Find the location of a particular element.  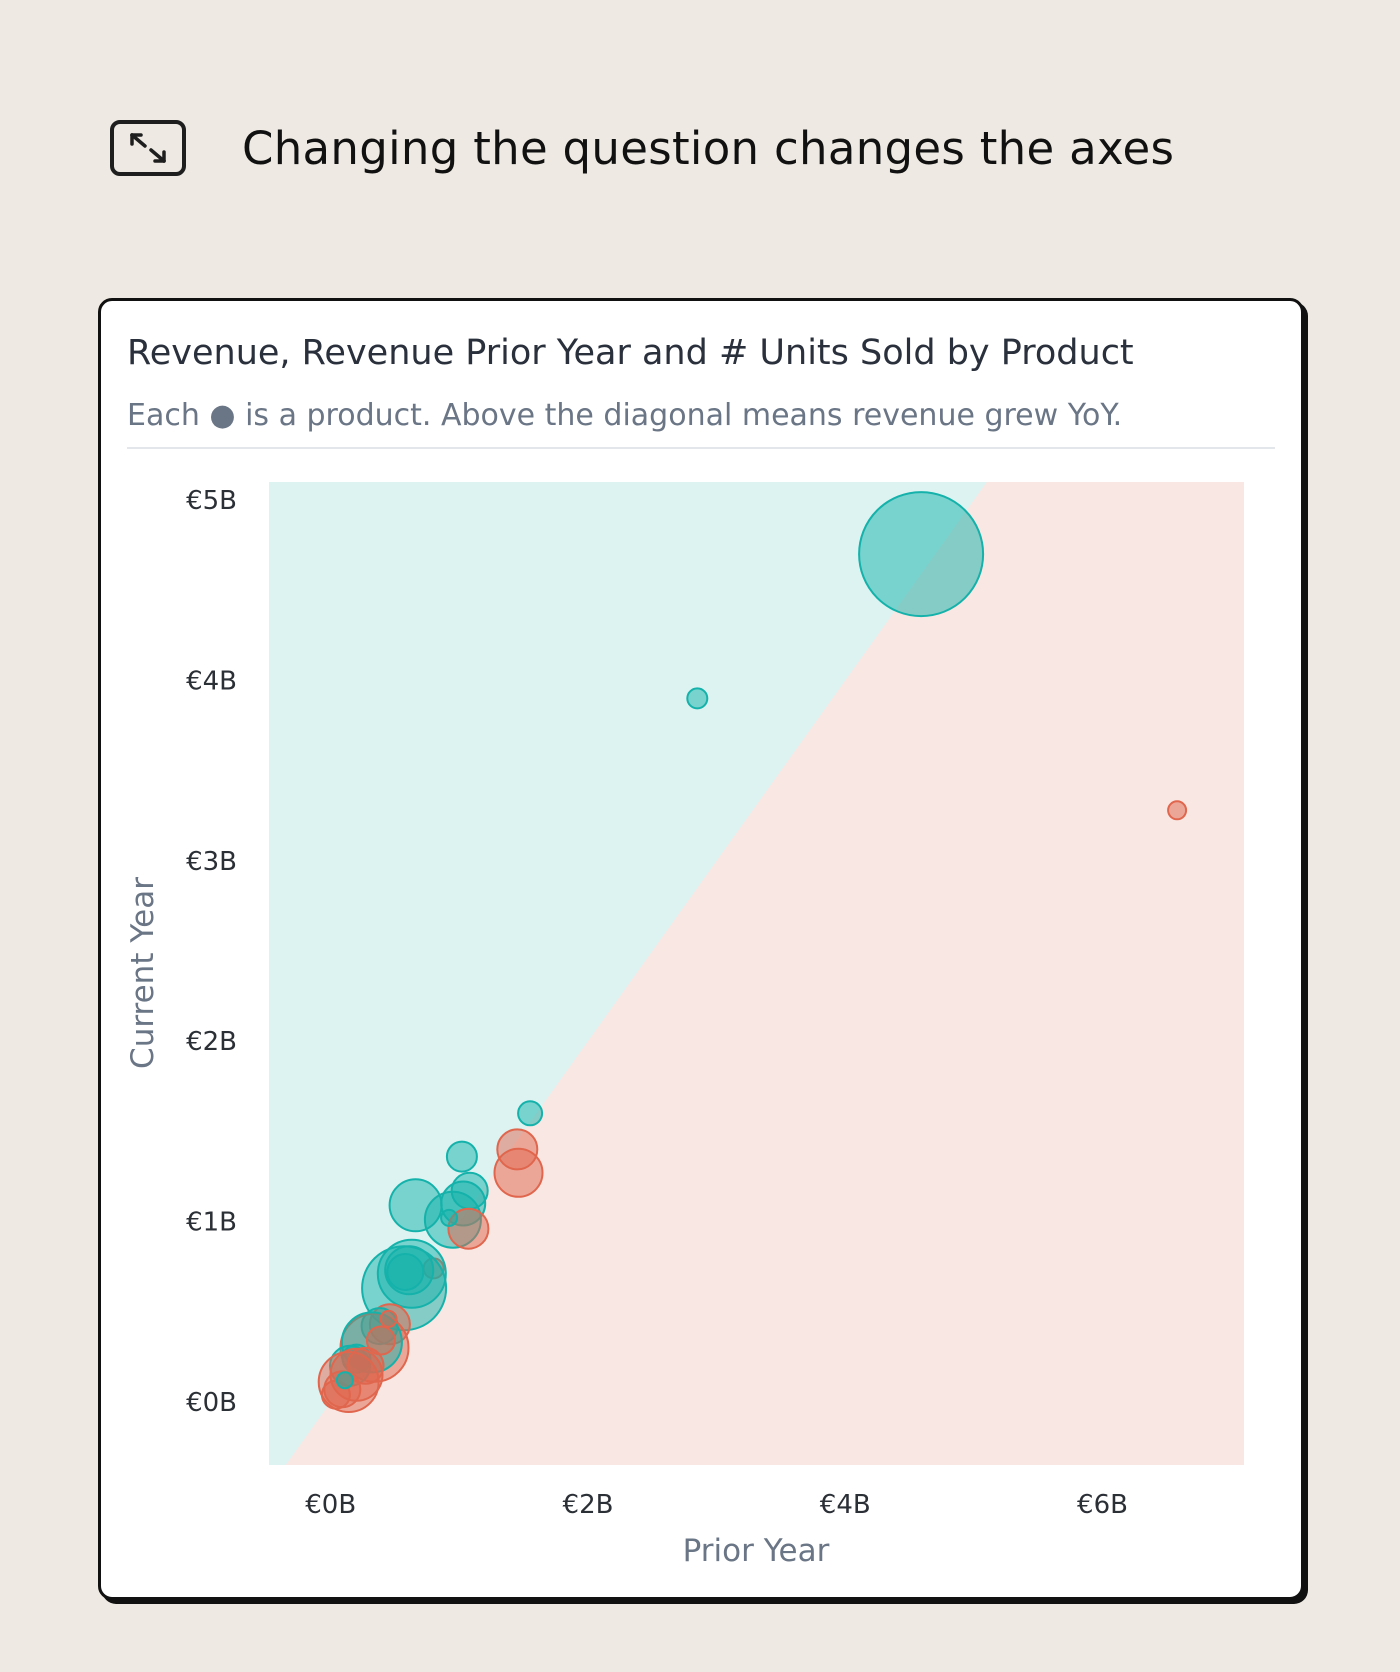

x-axis-title: Prior Year is located at coordinates (756, 1551).